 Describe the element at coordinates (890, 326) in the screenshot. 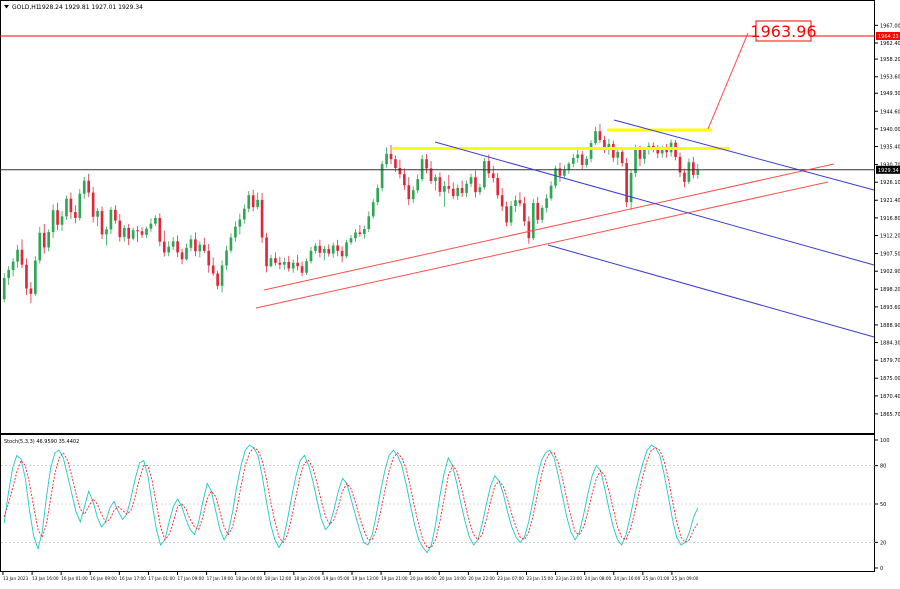

I see `price-tick-label: 1888.90` at that location.